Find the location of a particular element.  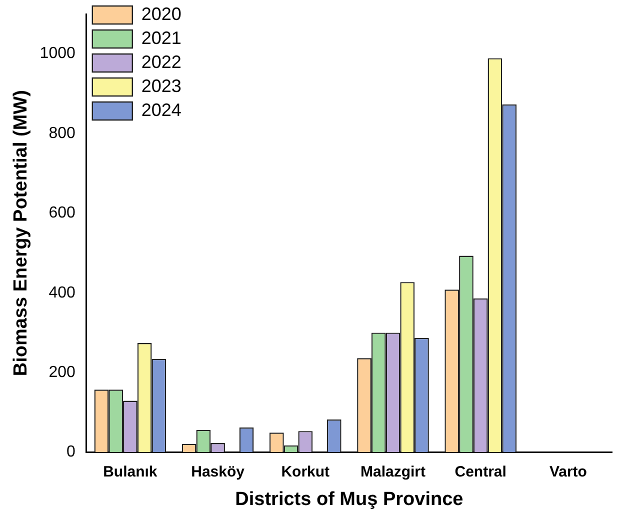

legend-label: 2023 is located at coordinates (161, 86).